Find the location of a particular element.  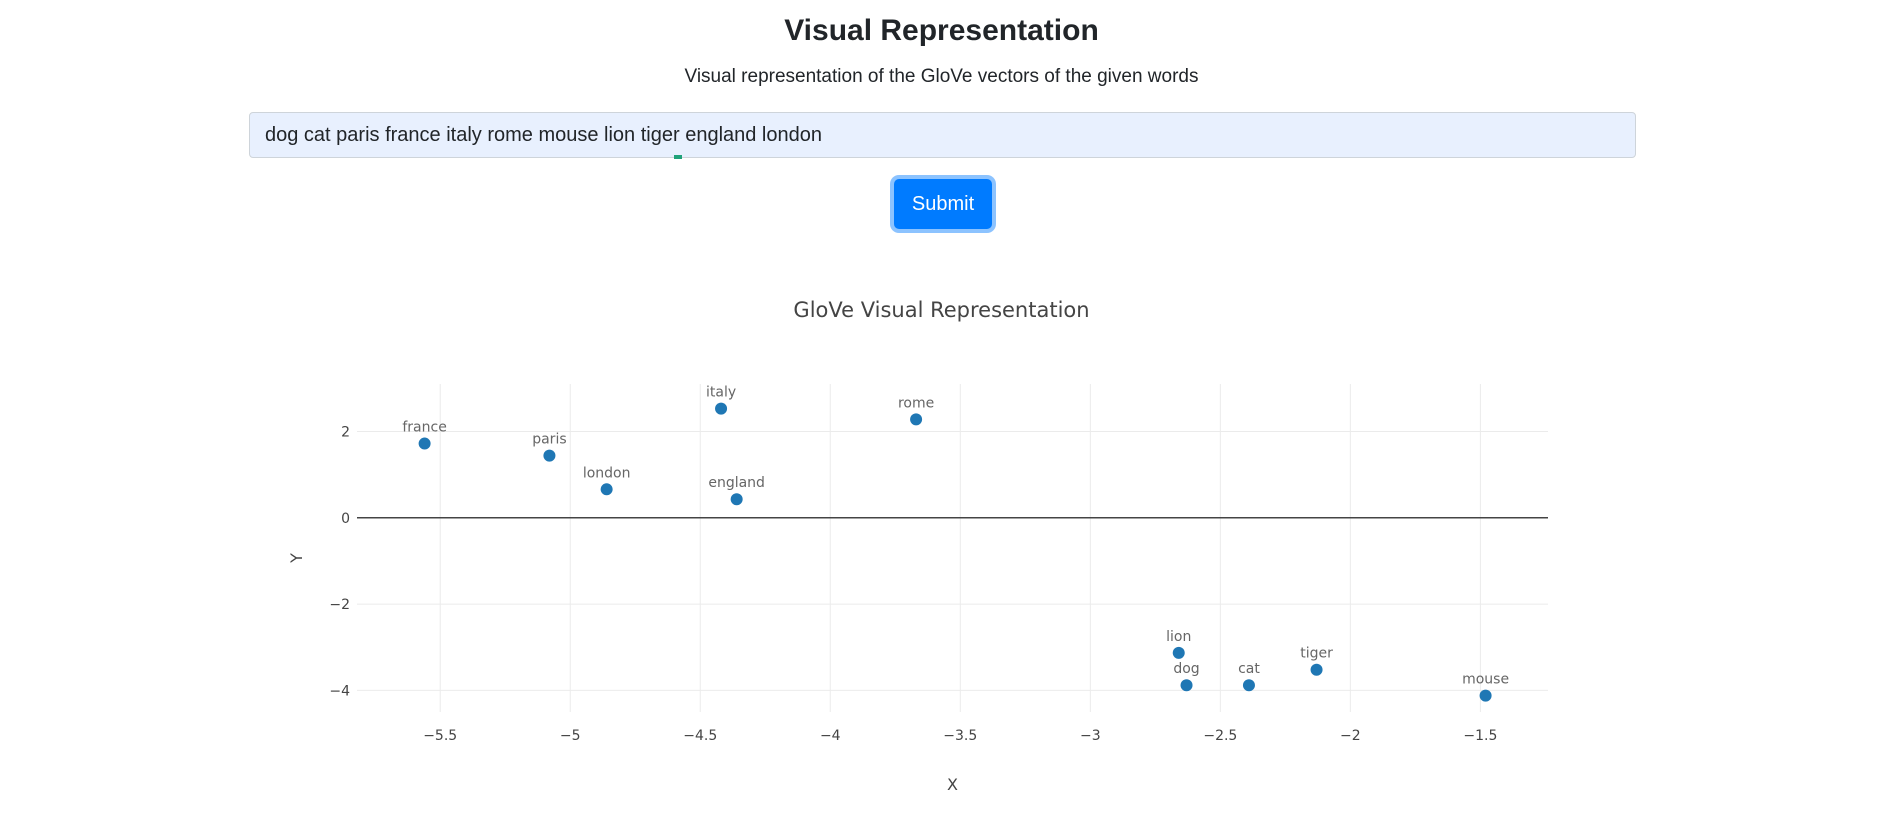

x-axis-title: X is located at coordinates (952, 784).